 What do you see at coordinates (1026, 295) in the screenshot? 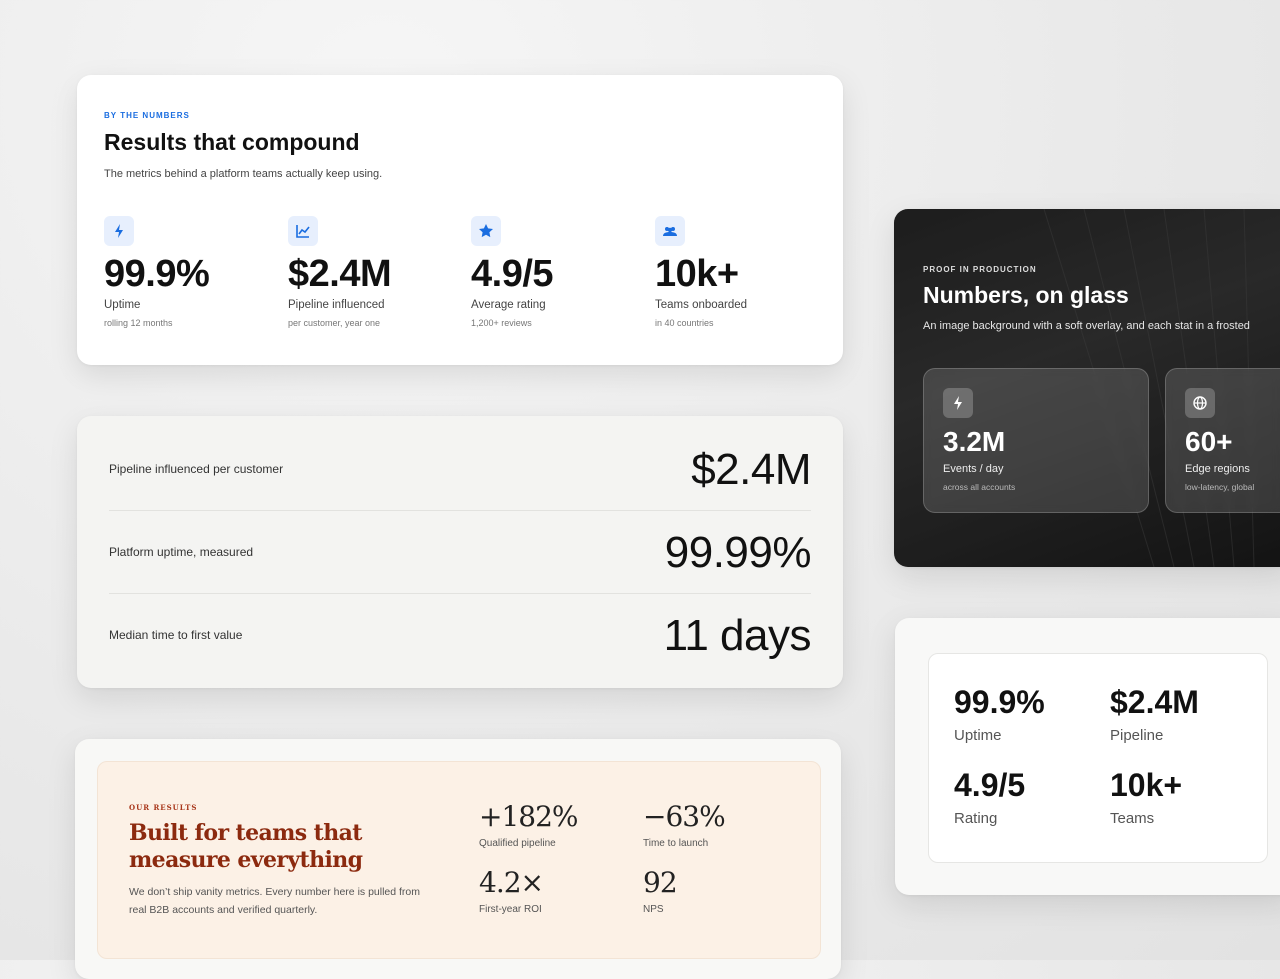
I see `title: Numbers, on glass` at bounding box center [1026, 295].